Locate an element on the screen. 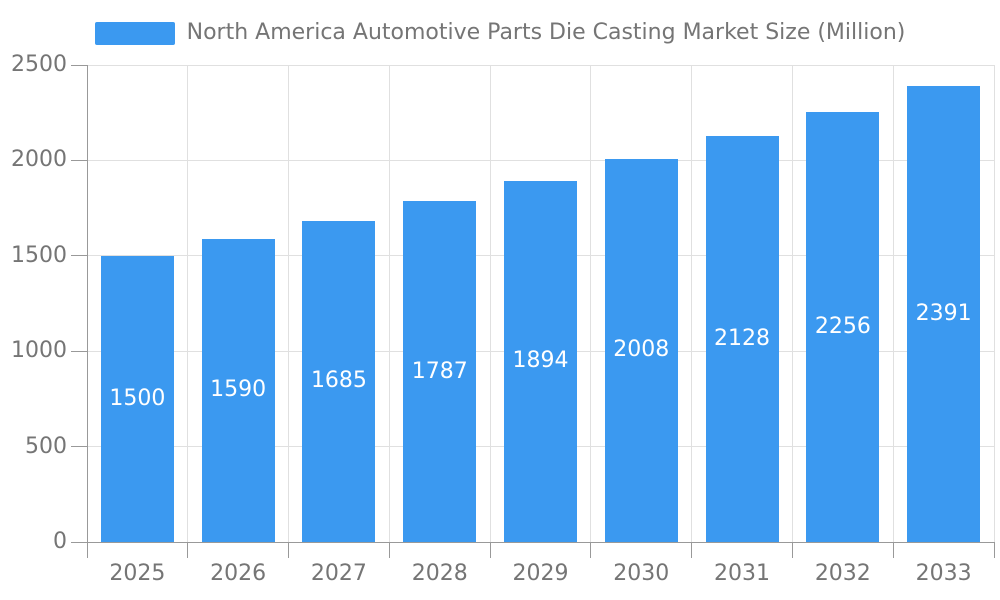  bar-value-label: 2256 is located at coordinates (842, 326).